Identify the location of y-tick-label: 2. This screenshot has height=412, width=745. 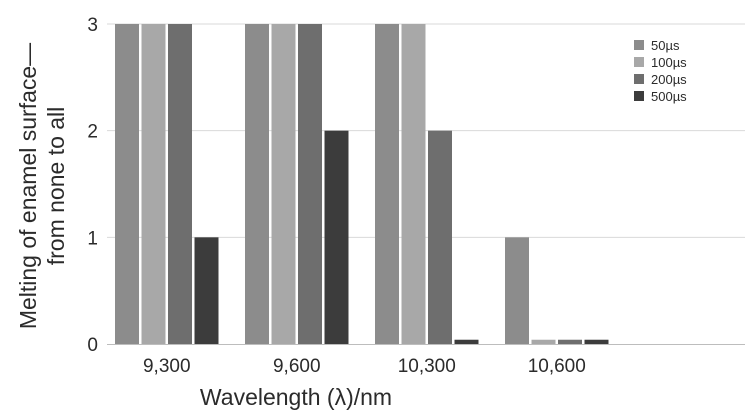
(92, 132).